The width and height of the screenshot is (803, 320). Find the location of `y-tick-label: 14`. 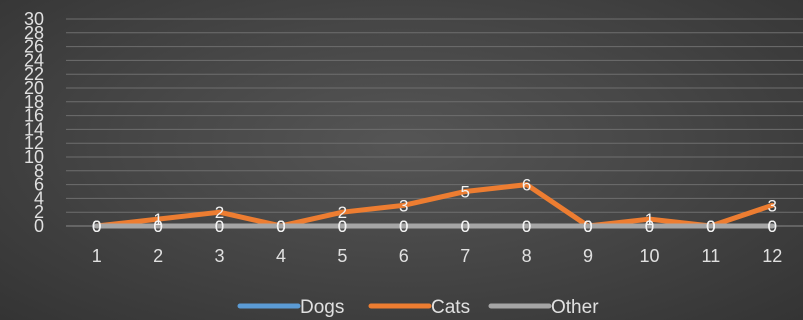

y-tick-label: 14 is located at coordinates (34, 129).